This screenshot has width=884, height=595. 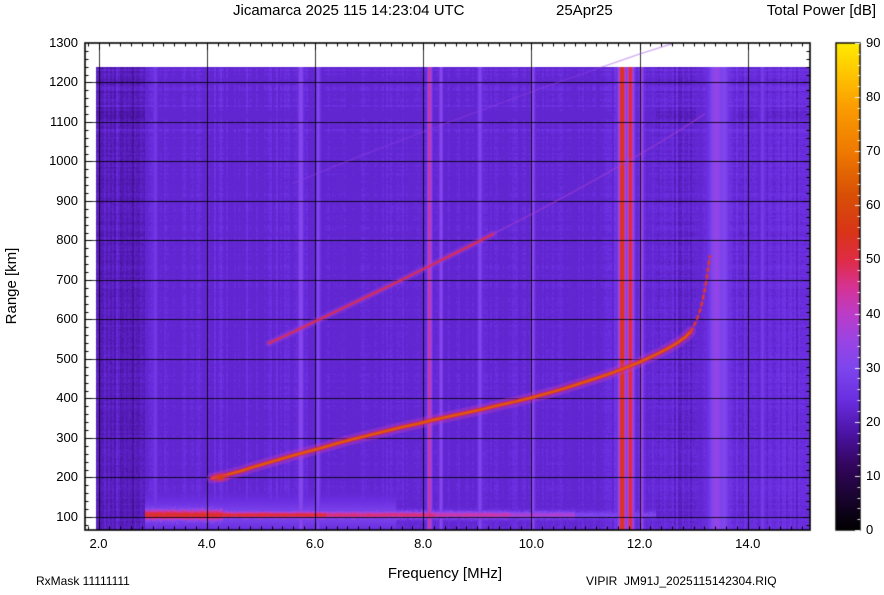 What do you see at coordinates (63, 161) in the screenshot?
I see `y-tick-label: 1000` at bounding box center [63, 161].